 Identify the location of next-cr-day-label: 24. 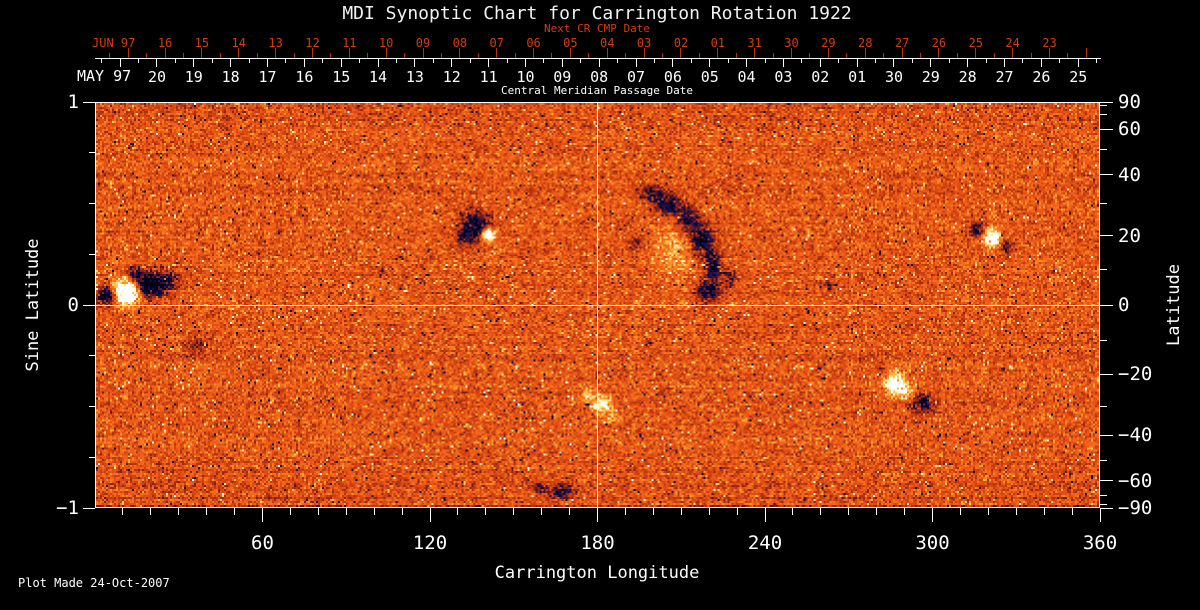
(1012, 43).